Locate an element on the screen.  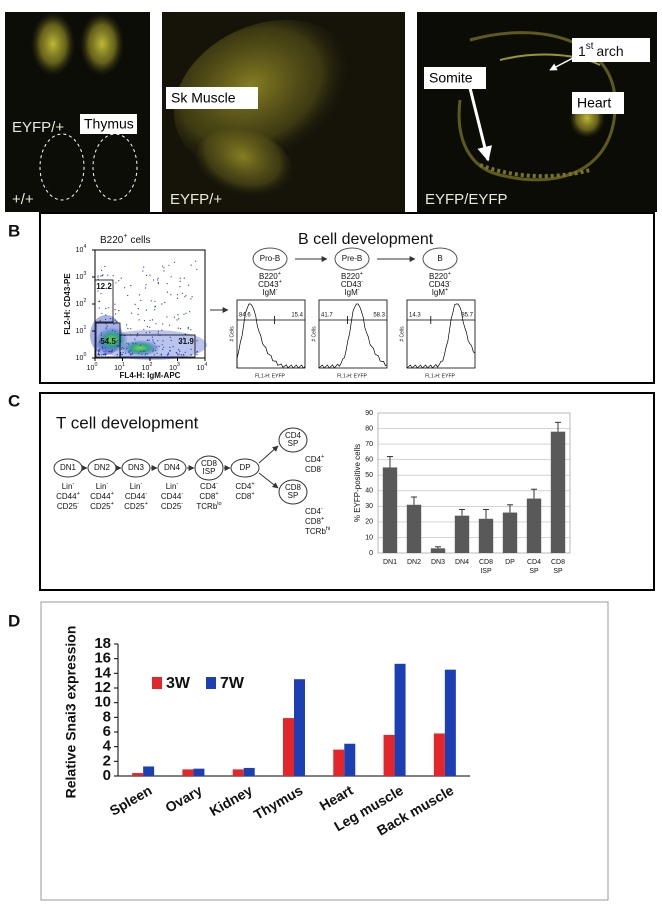
text-run: CD8 is located at coordinates (313, 469).